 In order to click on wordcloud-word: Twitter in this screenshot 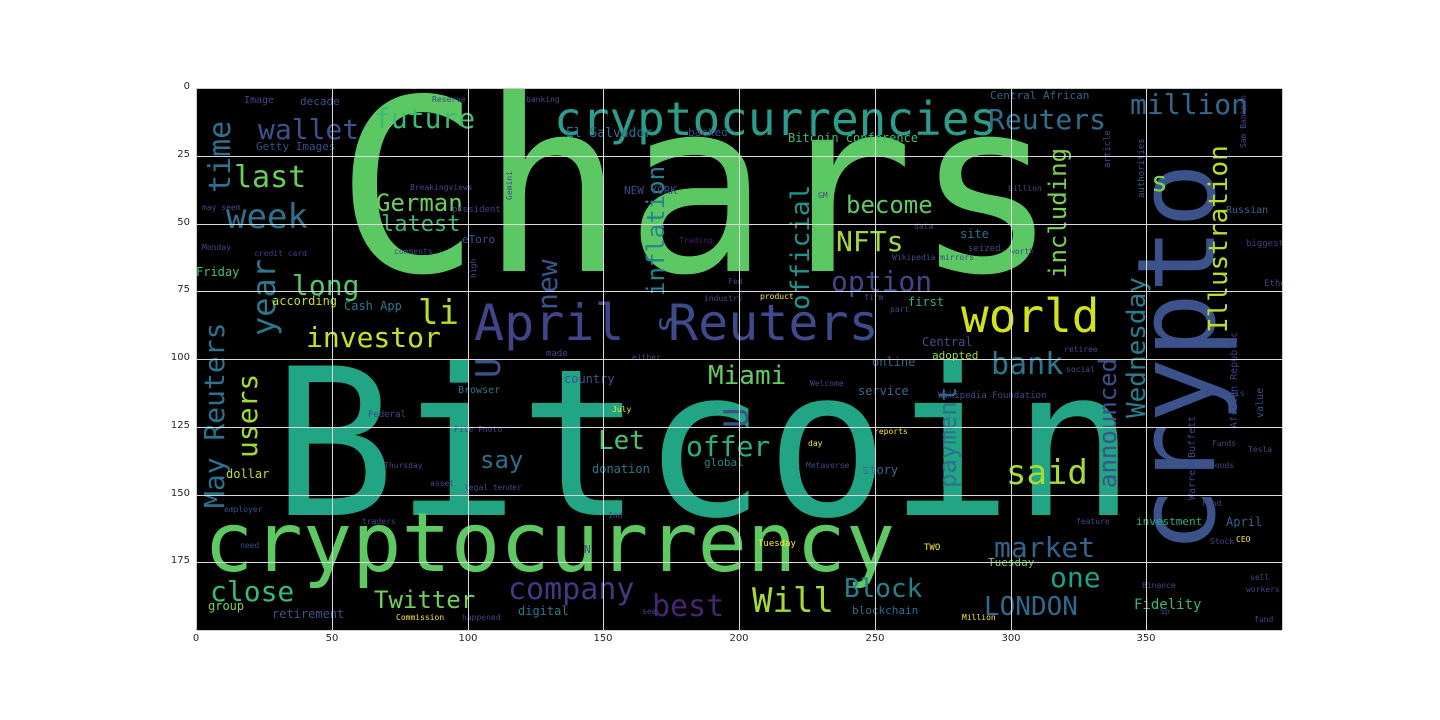, I will do `click(425, 600)`.